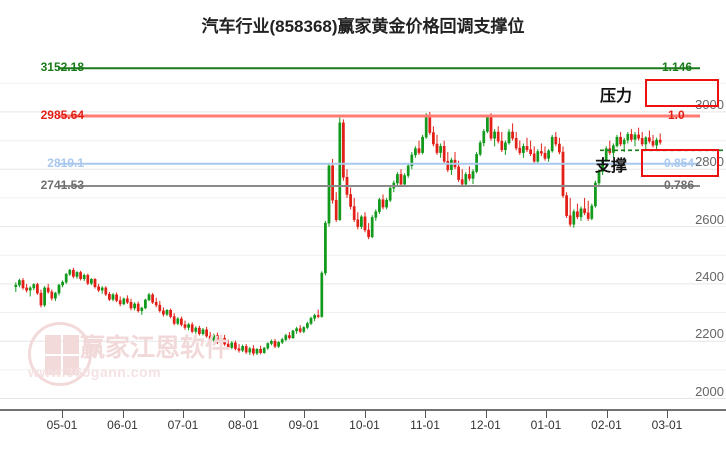  I want to click on x-axis-tick-10-01: 10-01, so click(364, 425).